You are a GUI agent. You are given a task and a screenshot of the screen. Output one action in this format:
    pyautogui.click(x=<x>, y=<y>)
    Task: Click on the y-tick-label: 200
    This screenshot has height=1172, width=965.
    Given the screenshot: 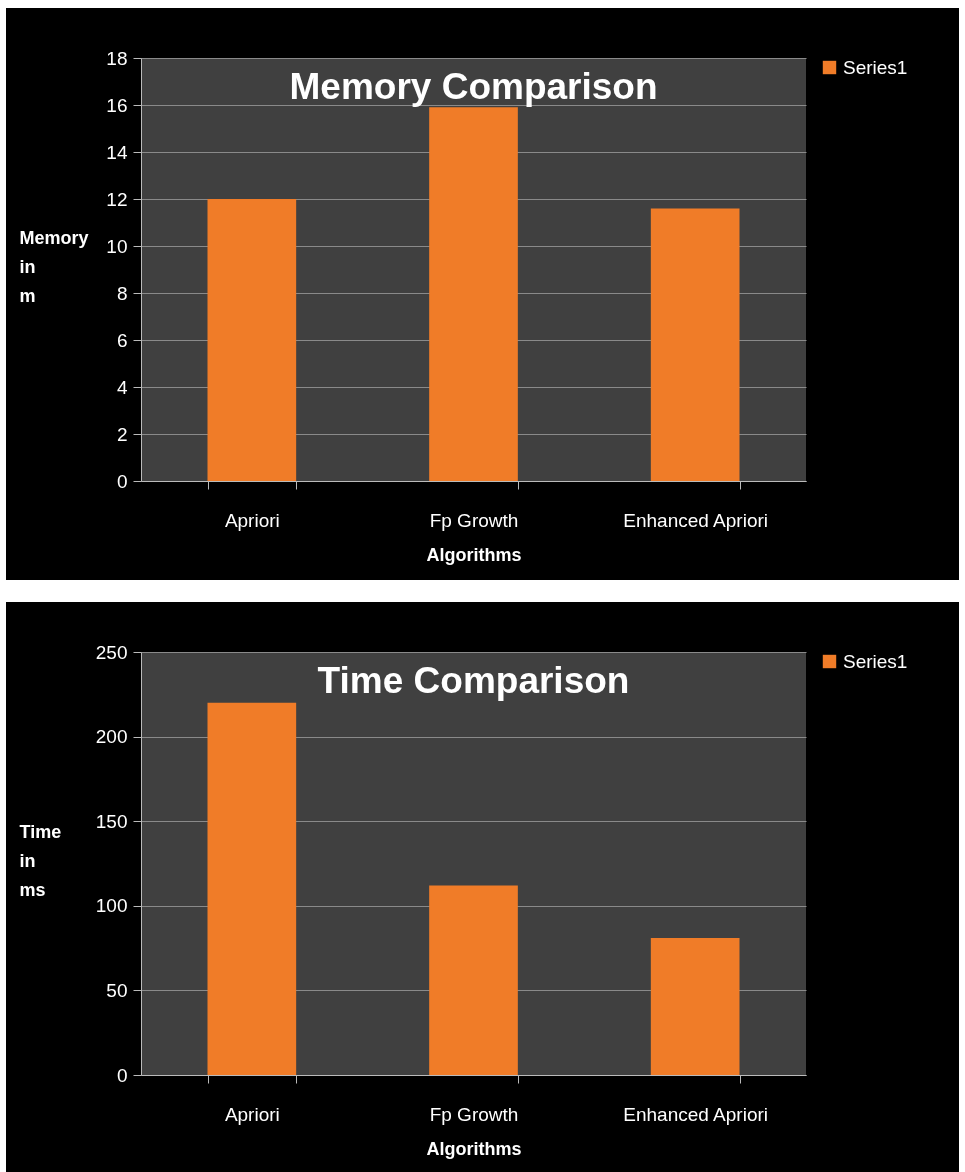 What is the action you would take?
    pyautogui.click(x=111, y=737)
    